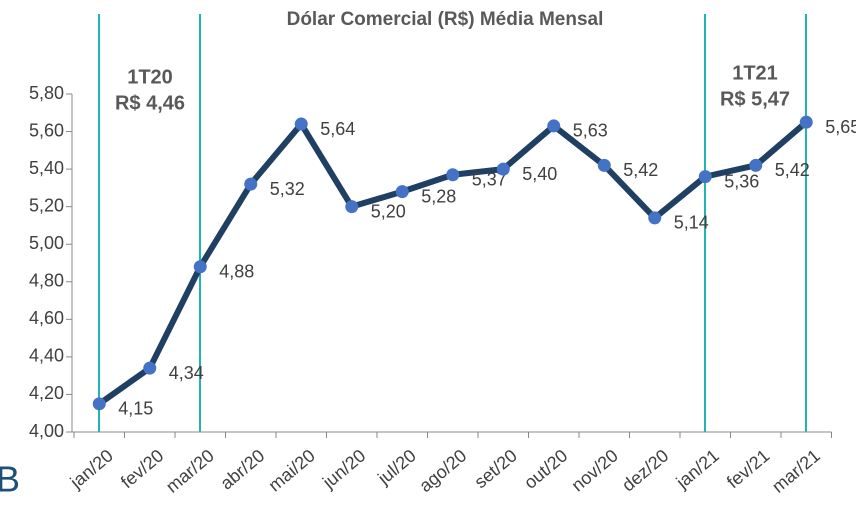  Describe the element at coordinates (46, 318) in the screenshot. I see `y-tick-label: 4,60` at that location.